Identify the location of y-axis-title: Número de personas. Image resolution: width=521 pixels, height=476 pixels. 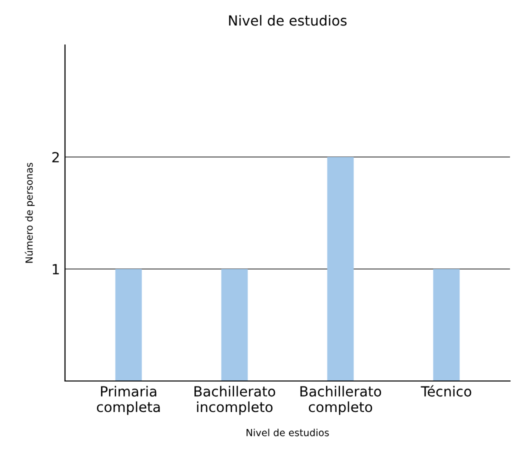
(29, 212).